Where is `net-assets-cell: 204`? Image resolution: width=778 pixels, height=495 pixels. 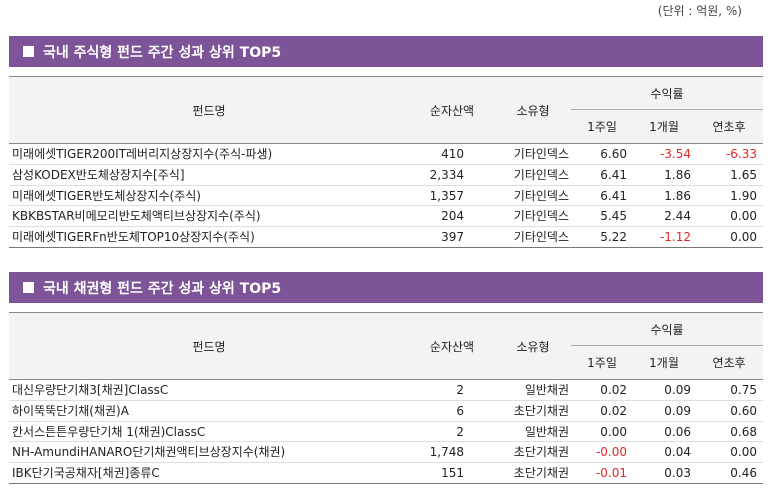 net-assets-cell: 204 is located at coordinates (452, 216).